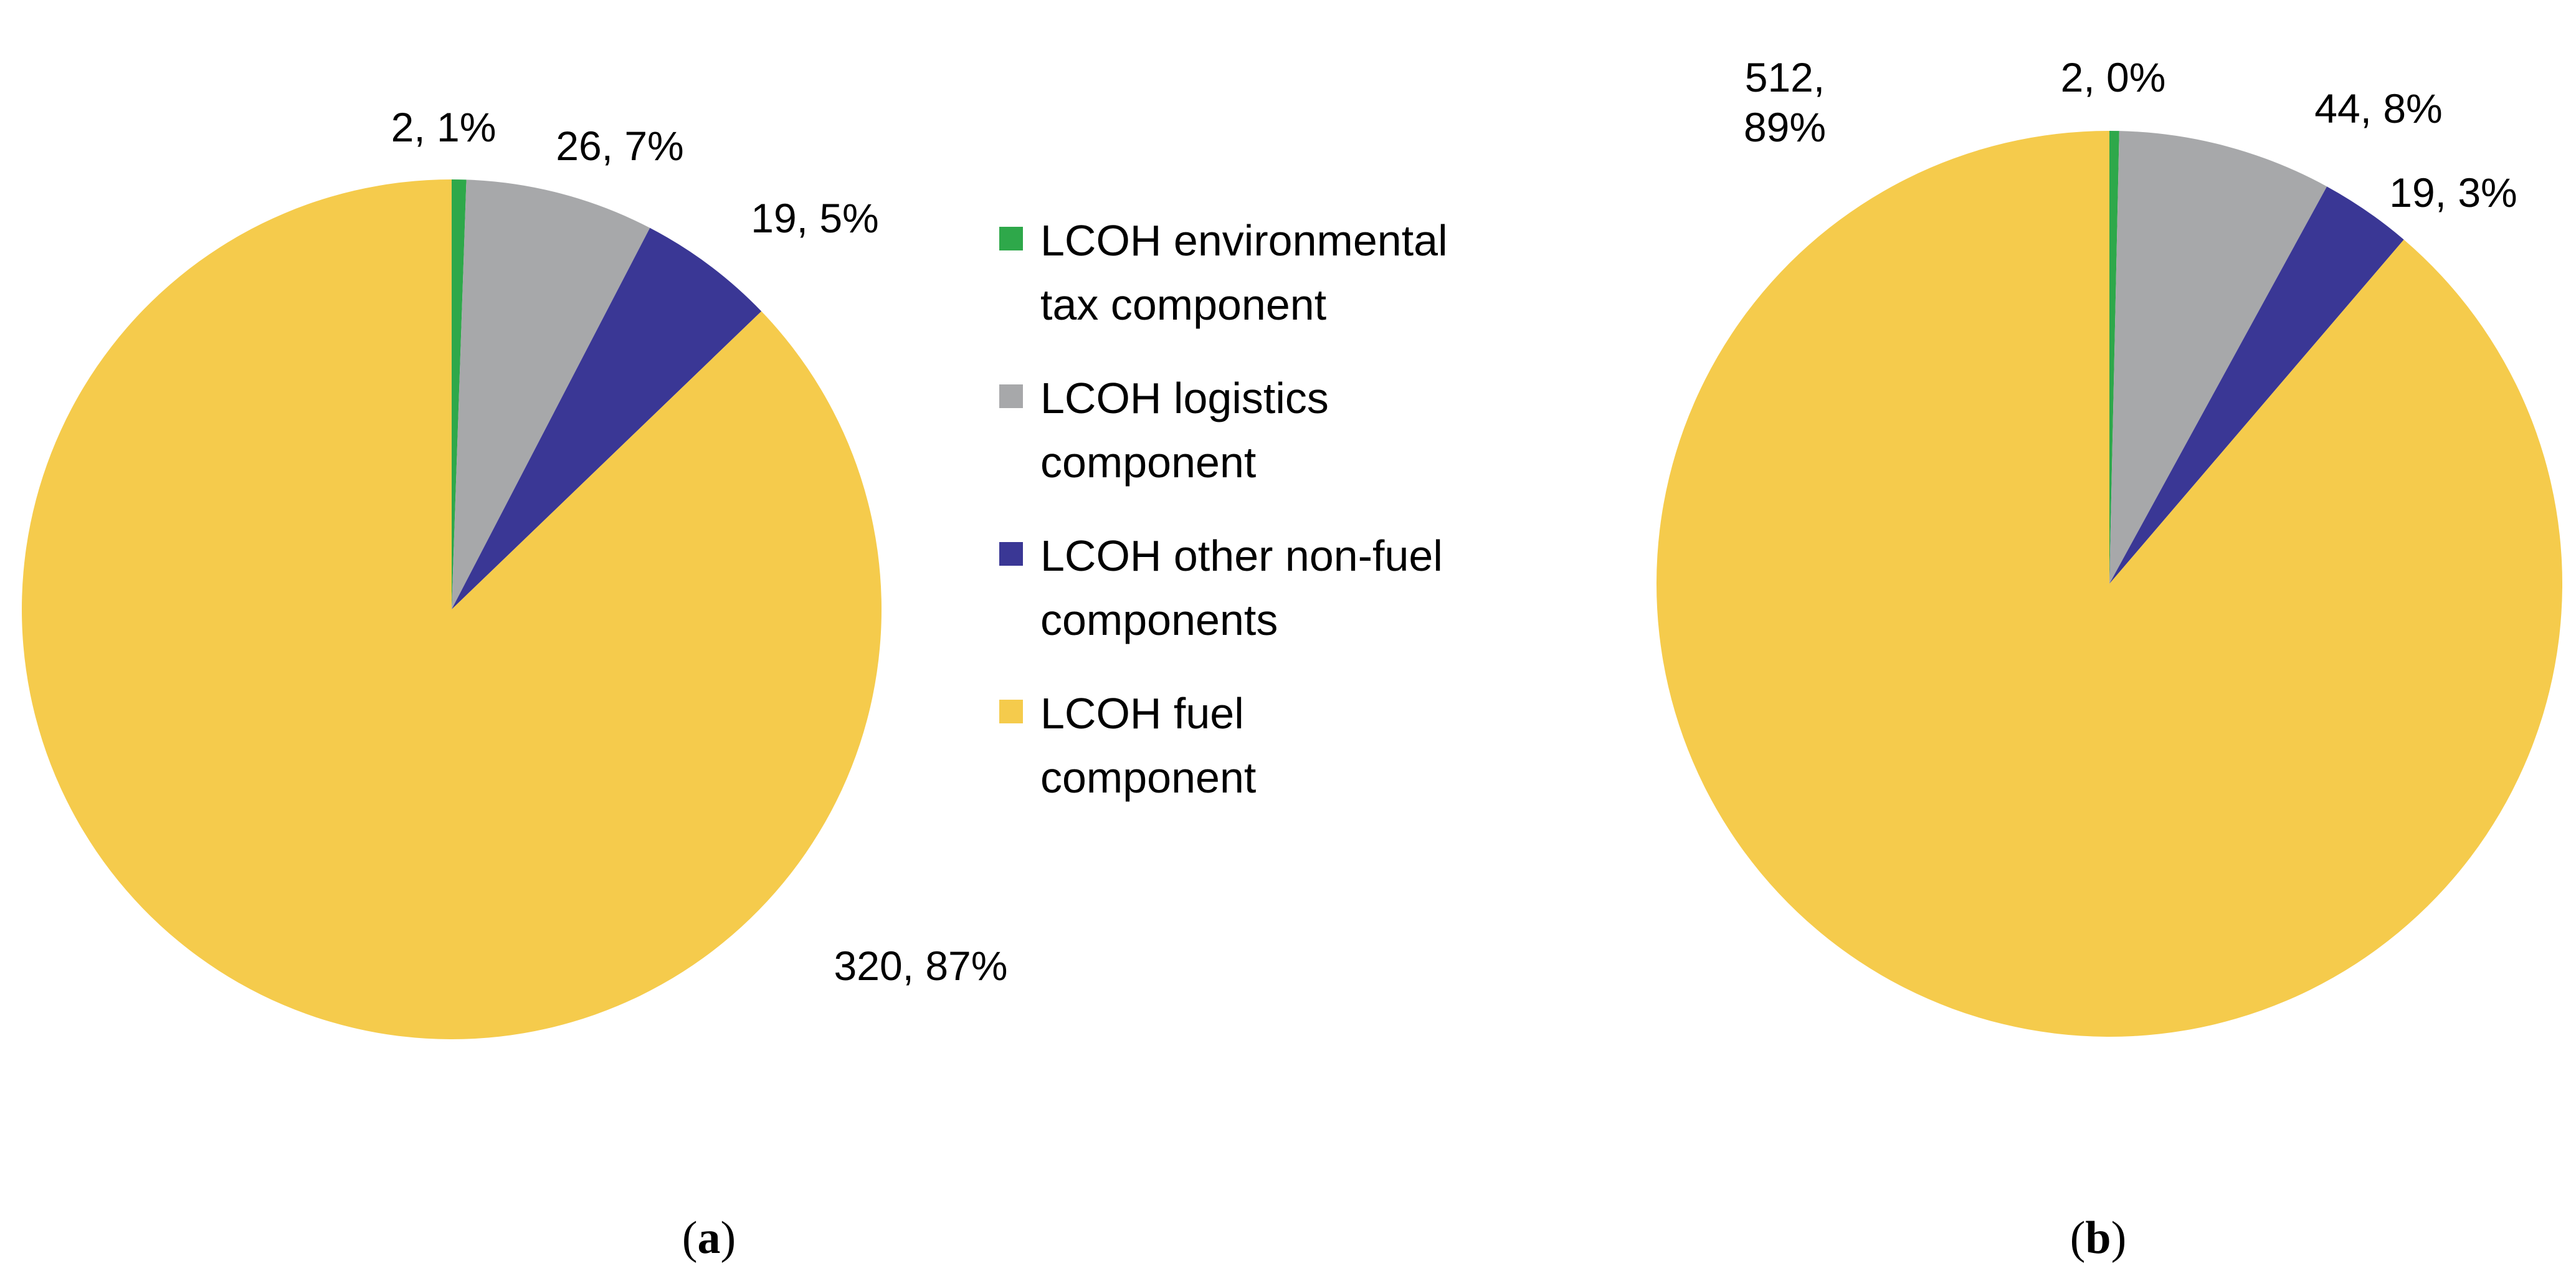 This screenshot has width=2576, height=1281. I want to click on legend-swatch-lcoh-environmental-tax-component, so click(1011, 238).